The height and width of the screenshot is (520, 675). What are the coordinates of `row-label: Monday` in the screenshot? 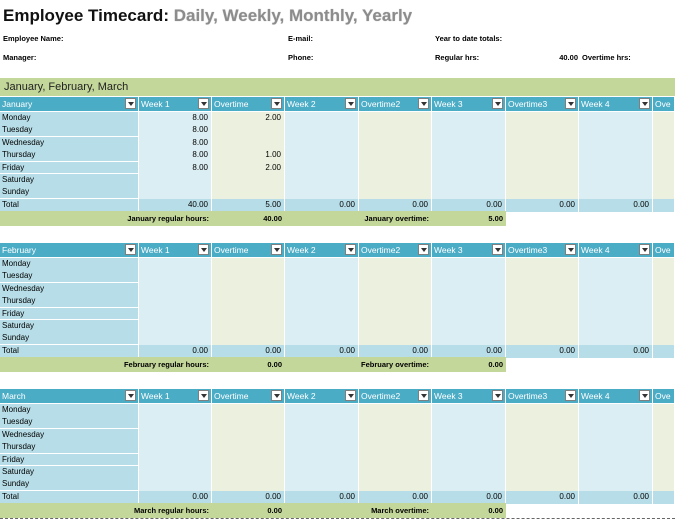 It's located at (69, 264).